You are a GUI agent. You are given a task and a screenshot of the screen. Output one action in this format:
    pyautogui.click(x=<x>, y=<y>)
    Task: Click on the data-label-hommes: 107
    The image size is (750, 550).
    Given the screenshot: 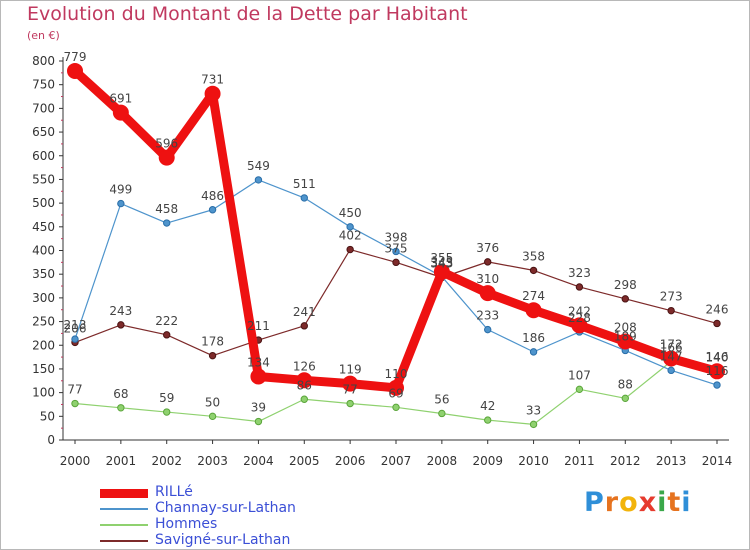 What is the action you would take?
    pyautogui.click(x=579, y=375)
    